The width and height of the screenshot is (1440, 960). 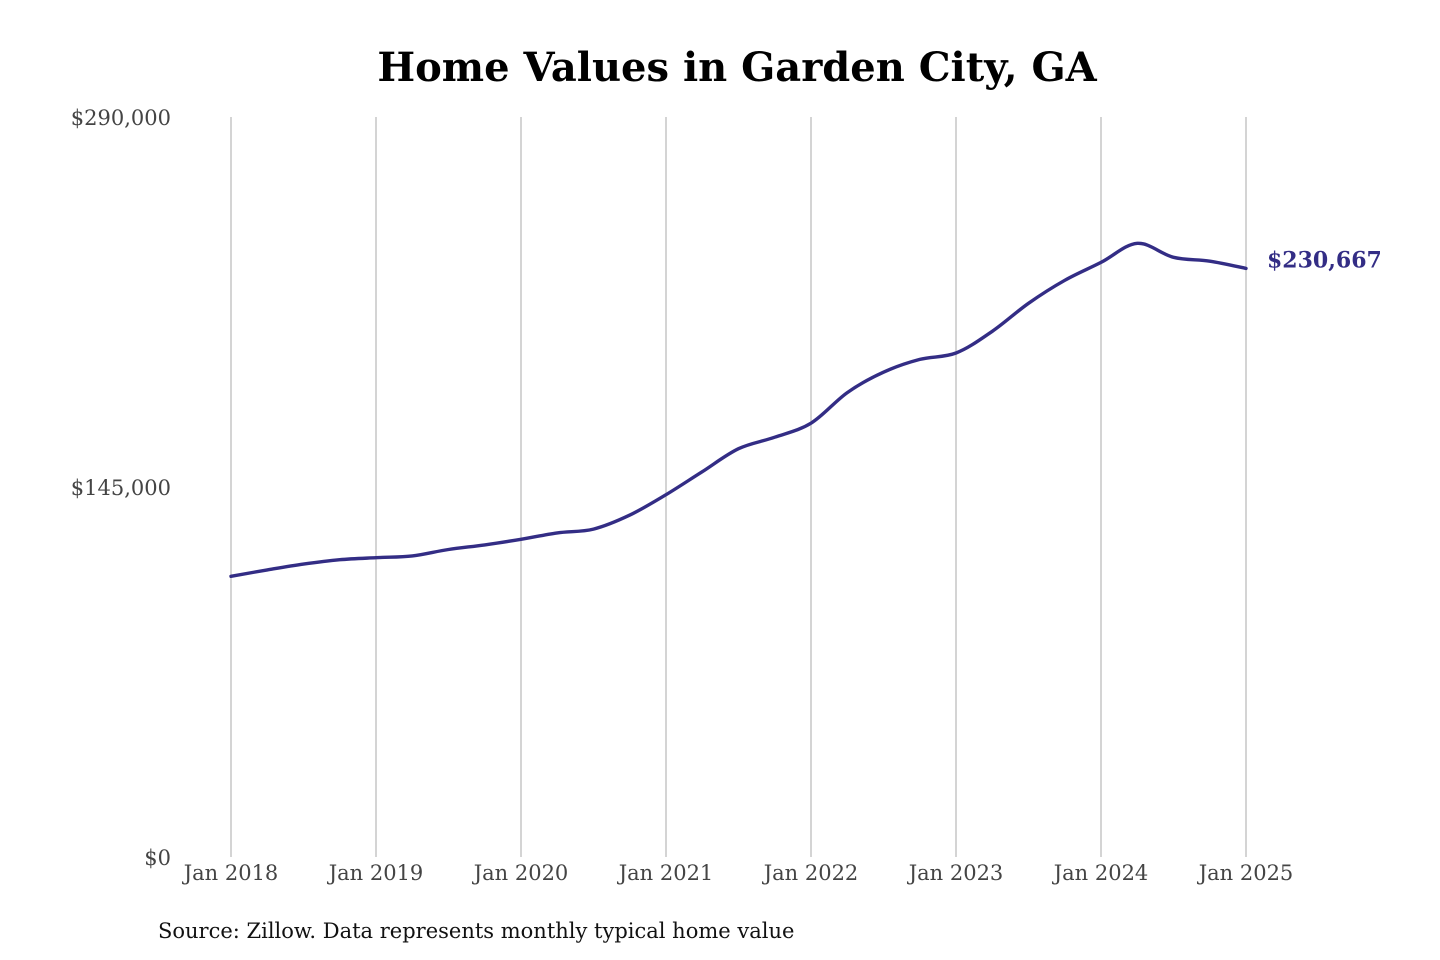 What do you see at coordinates (157, 858) in the screenshot?
I see `y-tick-label: $0` at bounding box center [157, 858].